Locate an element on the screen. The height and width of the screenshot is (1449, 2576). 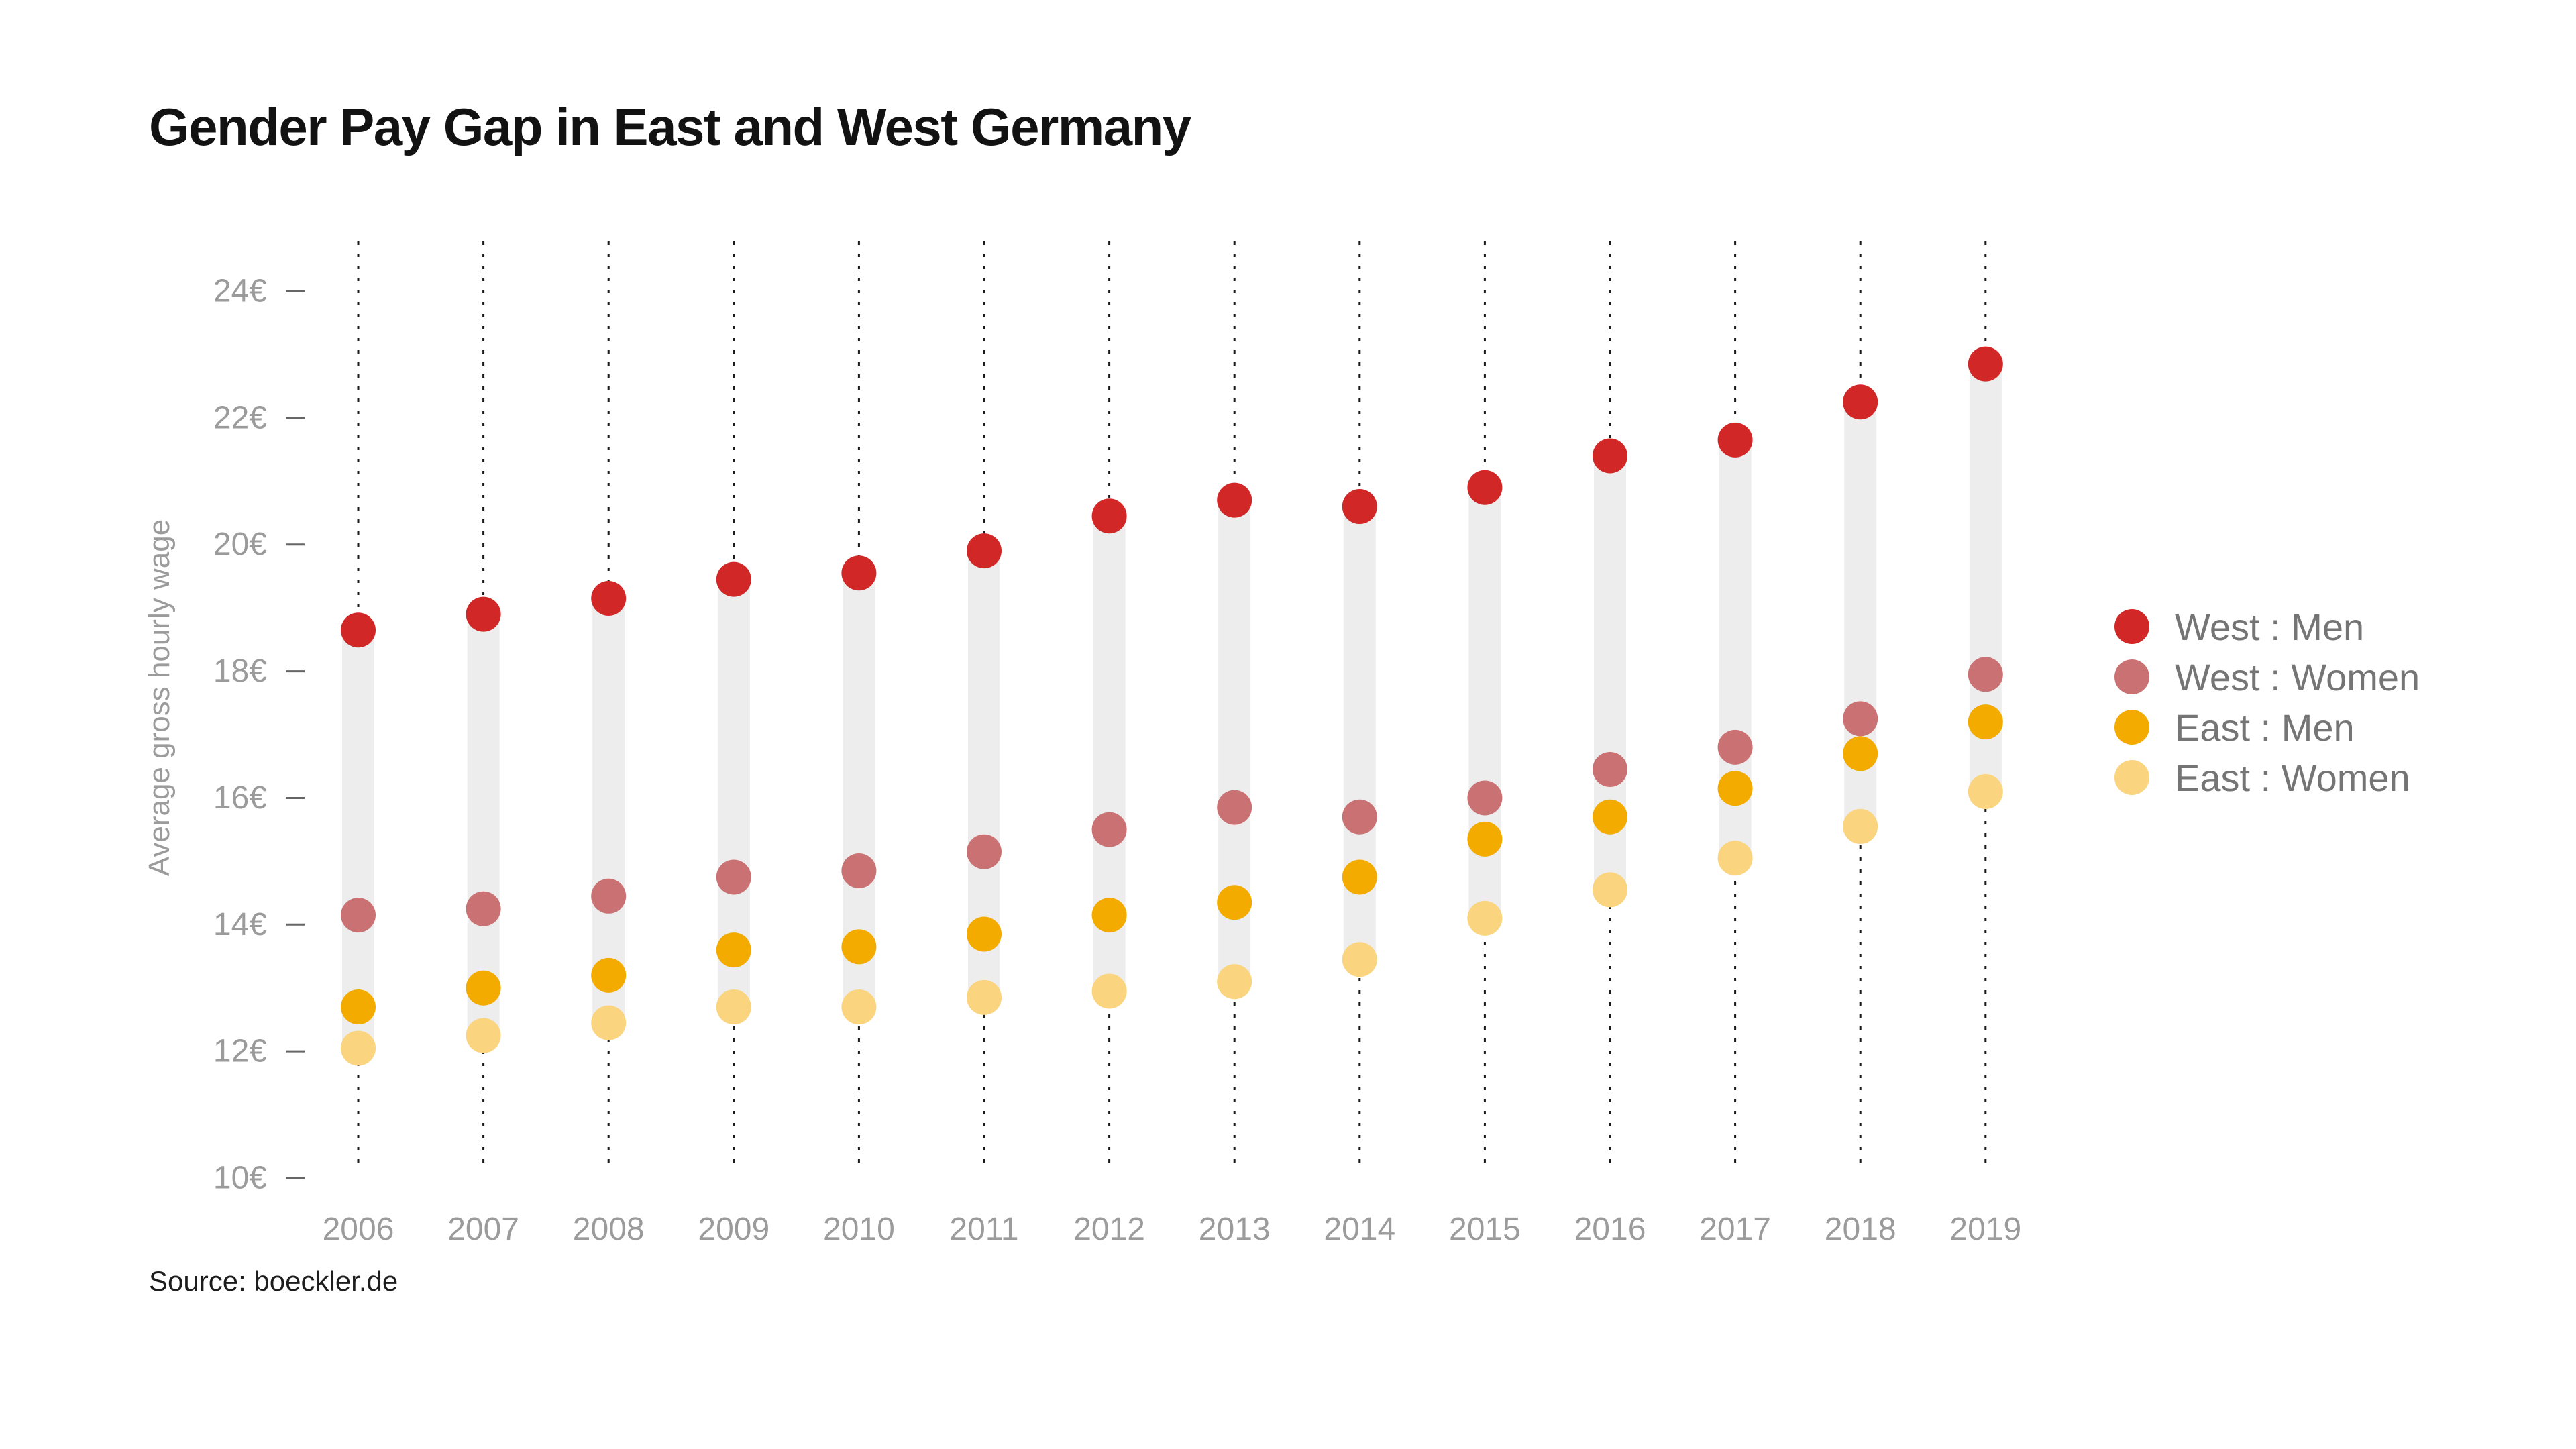
y-axis-title: Average gross hourly wage is located at coordinates (159, 697).